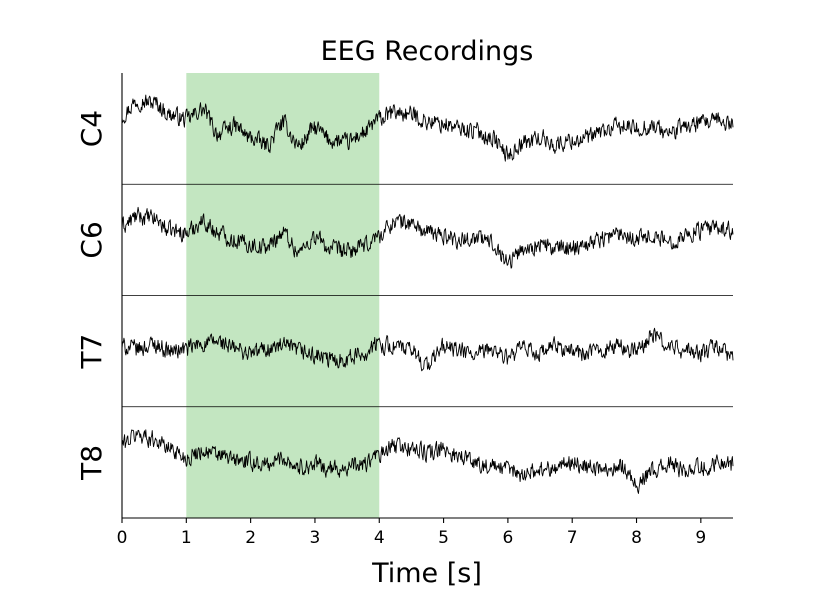 Image resolution: width=814 pixels, height=614 pixels. I want to click on x-tick-label: 3, so click(315, 538).